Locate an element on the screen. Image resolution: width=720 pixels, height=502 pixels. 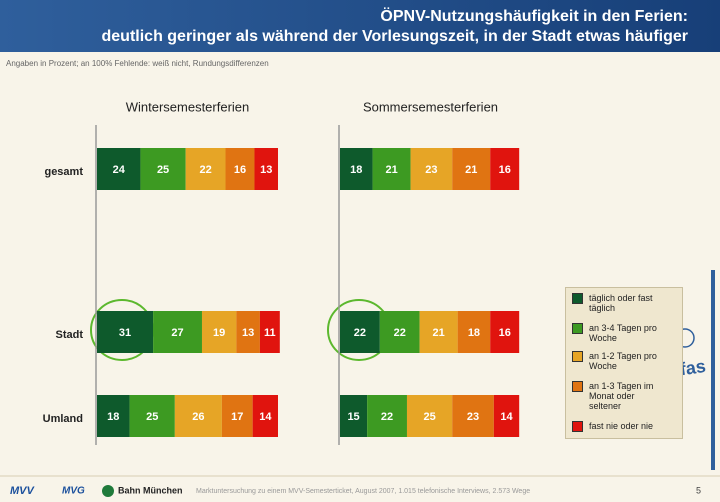
legend-item: an 1-2 Tagen pro Woche is located at coordinates (620, 361).